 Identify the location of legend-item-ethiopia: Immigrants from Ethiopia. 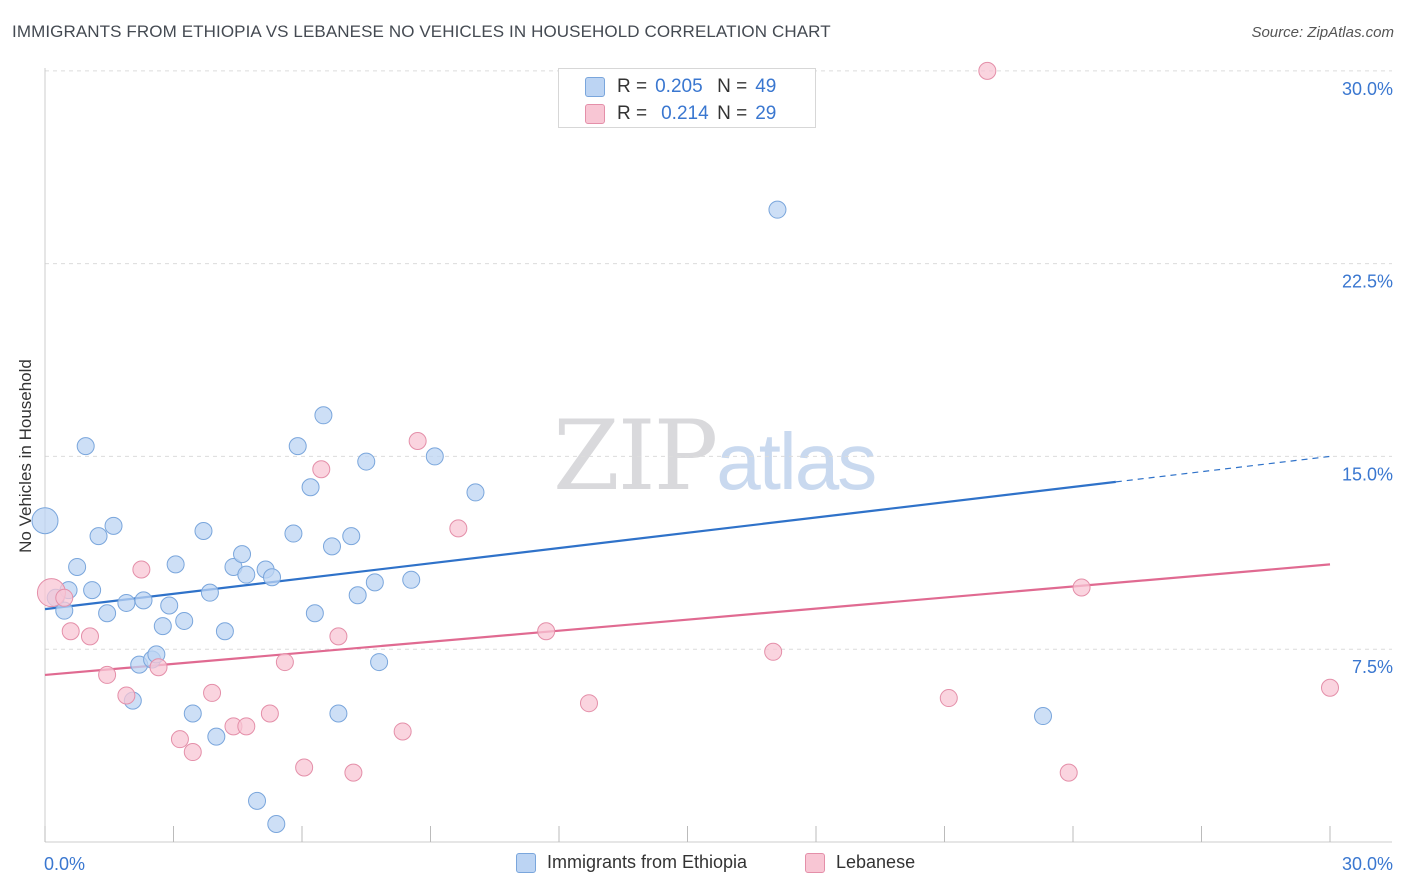
(631, 862).